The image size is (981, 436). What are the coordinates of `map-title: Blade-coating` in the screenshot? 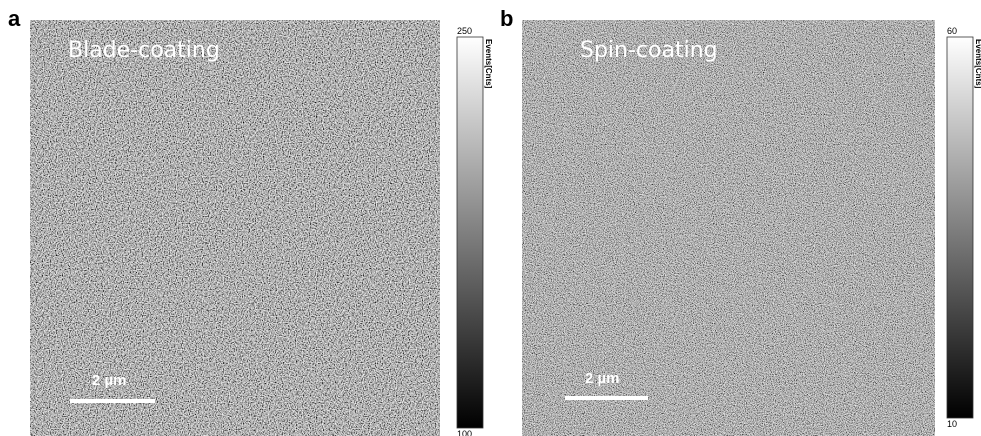 It's located at (144, 50).